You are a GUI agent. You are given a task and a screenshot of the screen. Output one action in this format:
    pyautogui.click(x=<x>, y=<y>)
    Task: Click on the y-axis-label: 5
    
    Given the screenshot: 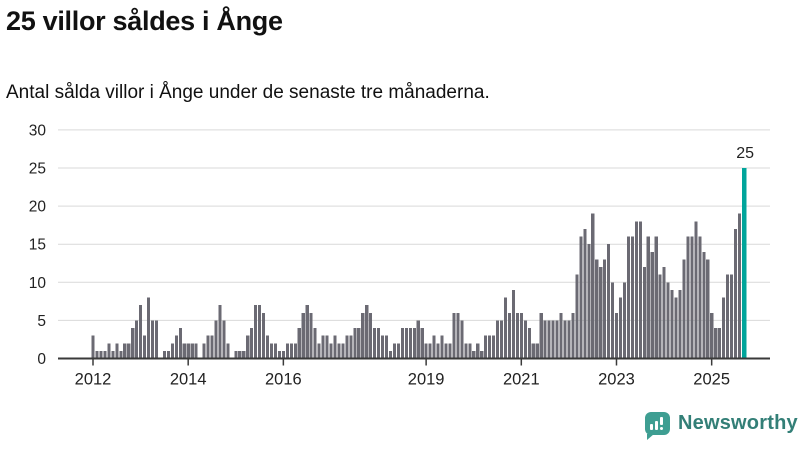 What is the action you would take?
    pyautogui.click(x=41, y=321)
    